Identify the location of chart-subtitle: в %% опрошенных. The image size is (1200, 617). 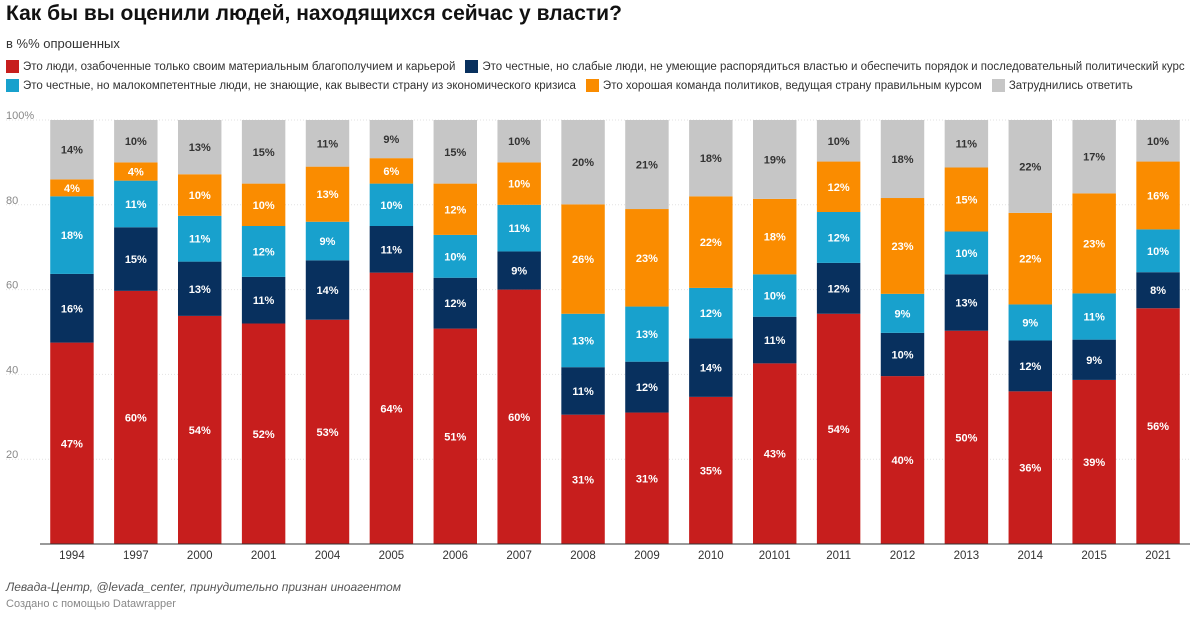
(63, 43).